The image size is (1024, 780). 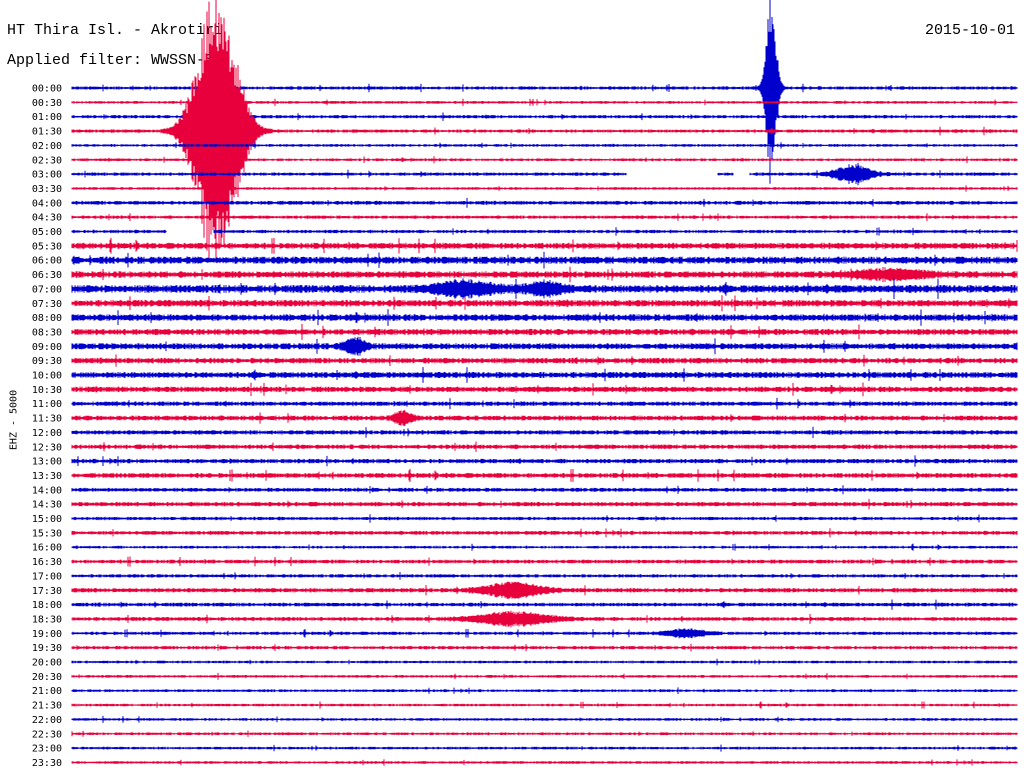 What do you see at coordinates (47, 318) in the screenshot?
I see `tick-label-0800: 08:00` at bounding box center [47, 318].